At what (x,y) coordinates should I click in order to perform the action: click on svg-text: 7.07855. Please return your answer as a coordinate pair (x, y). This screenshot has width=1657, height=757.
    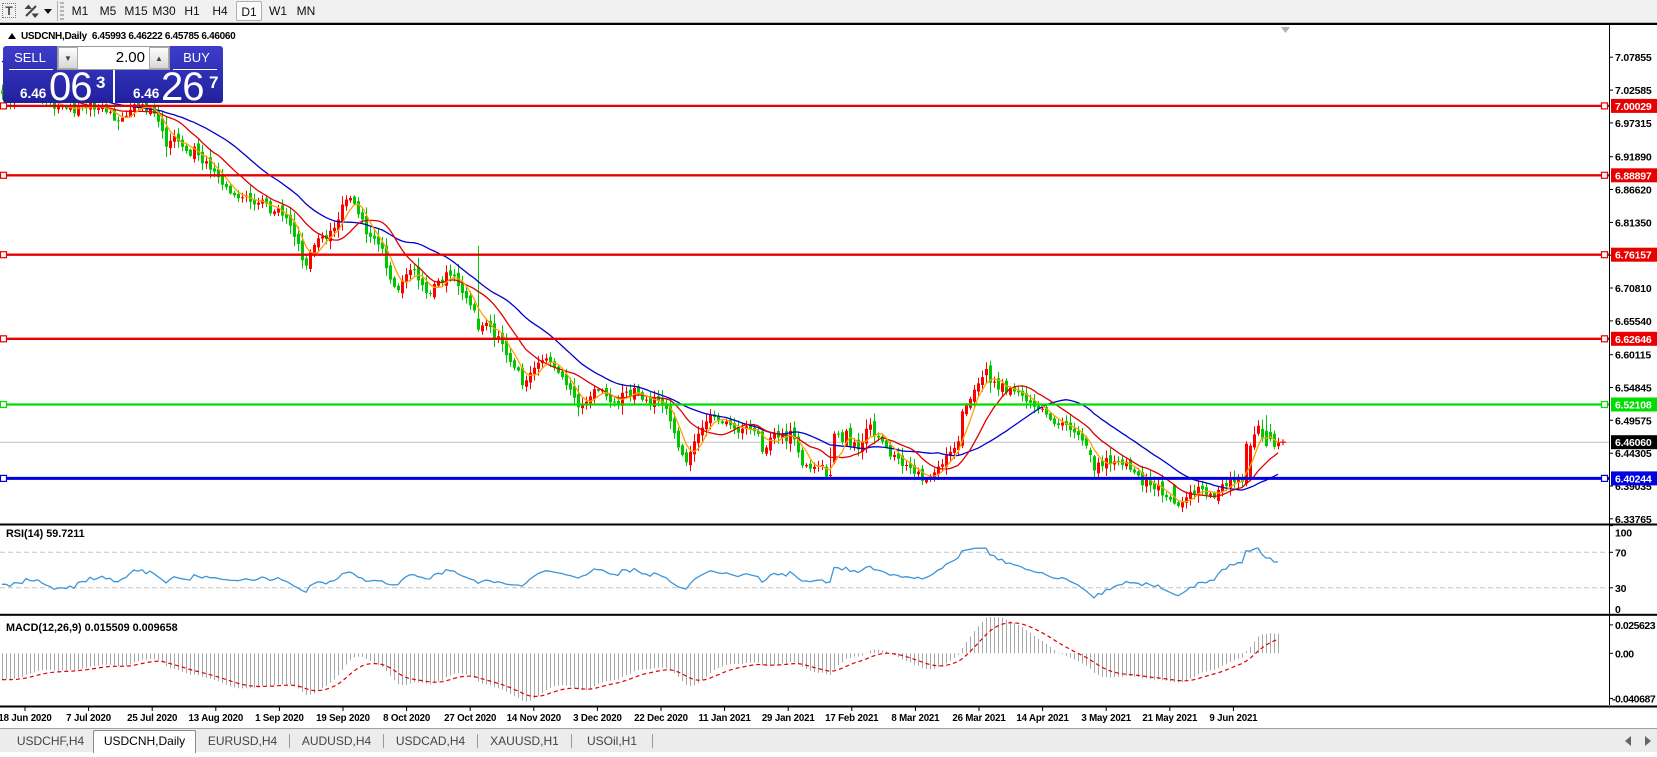
    Looking at the image, I should click on (1633, 58).